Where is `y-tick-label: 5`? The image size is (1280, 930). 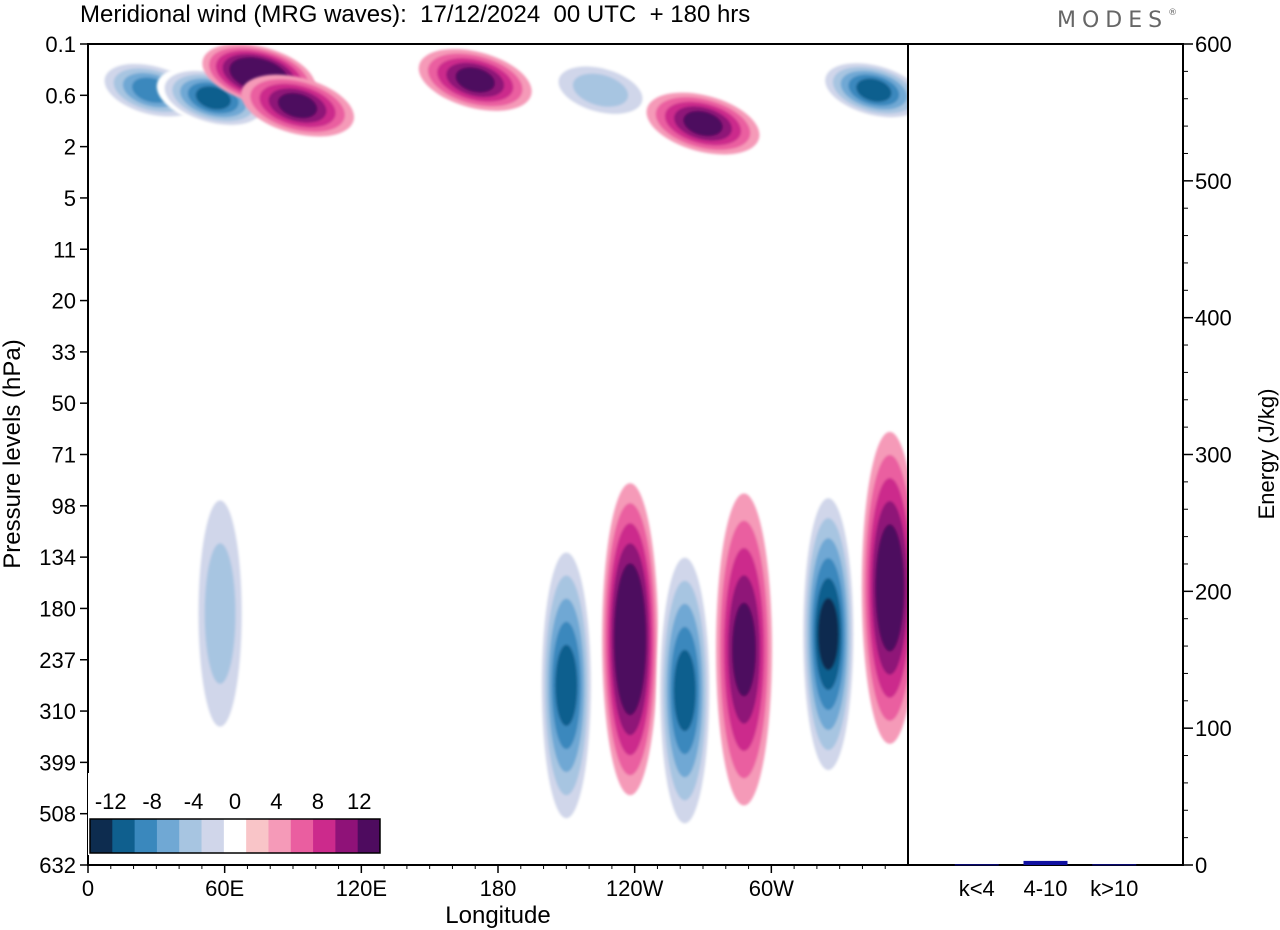
y-tick-label: 5 is located at coordinates (70, 198).